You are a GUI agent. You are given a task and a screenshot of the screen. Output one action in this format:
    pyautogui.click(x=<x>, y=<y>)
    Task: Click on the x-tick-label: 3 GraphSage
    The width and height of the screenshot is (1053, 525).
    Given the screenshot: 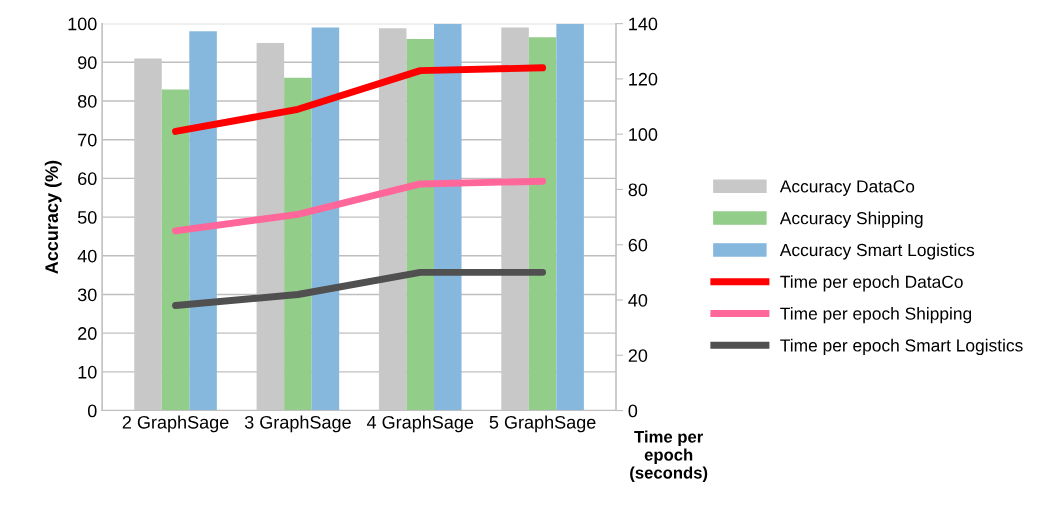 What is the action you would take?
    pyautogui.click(x=297, y=424)
    